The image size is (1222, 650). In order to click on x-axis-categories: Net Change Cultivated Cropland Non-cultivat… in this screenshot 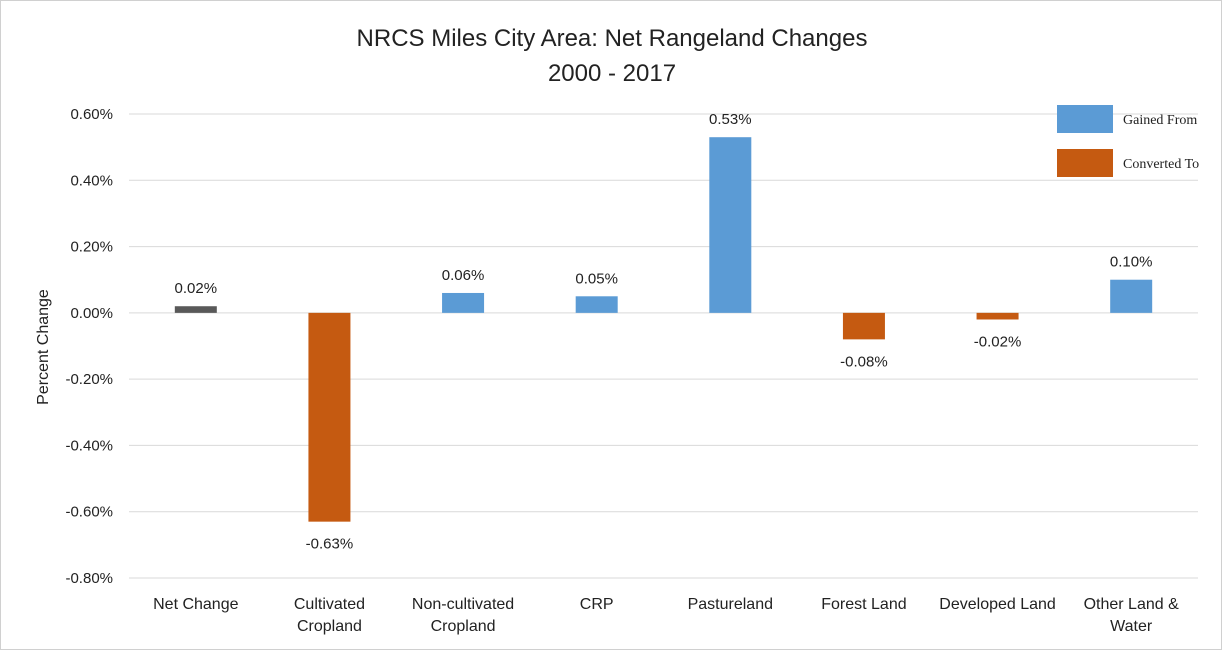, I will do `click(666, 615)`.